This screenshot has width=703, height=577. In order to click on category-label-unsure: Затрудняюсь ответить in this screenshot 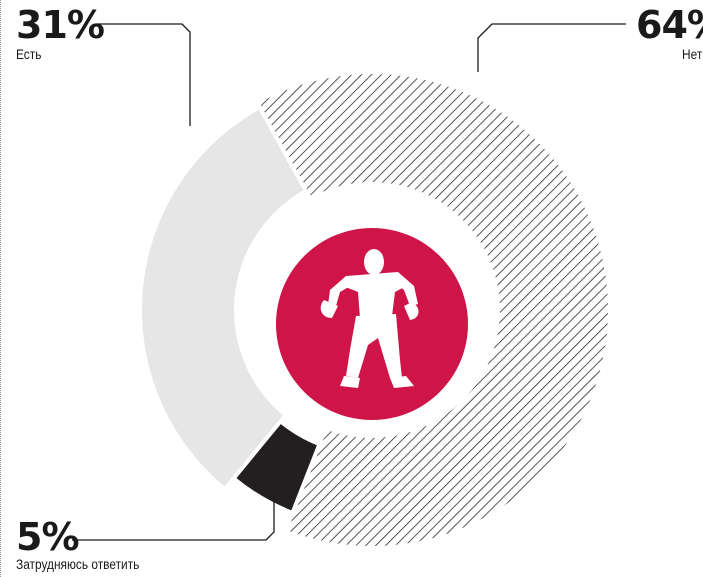, I will do `click(77, 564)`.